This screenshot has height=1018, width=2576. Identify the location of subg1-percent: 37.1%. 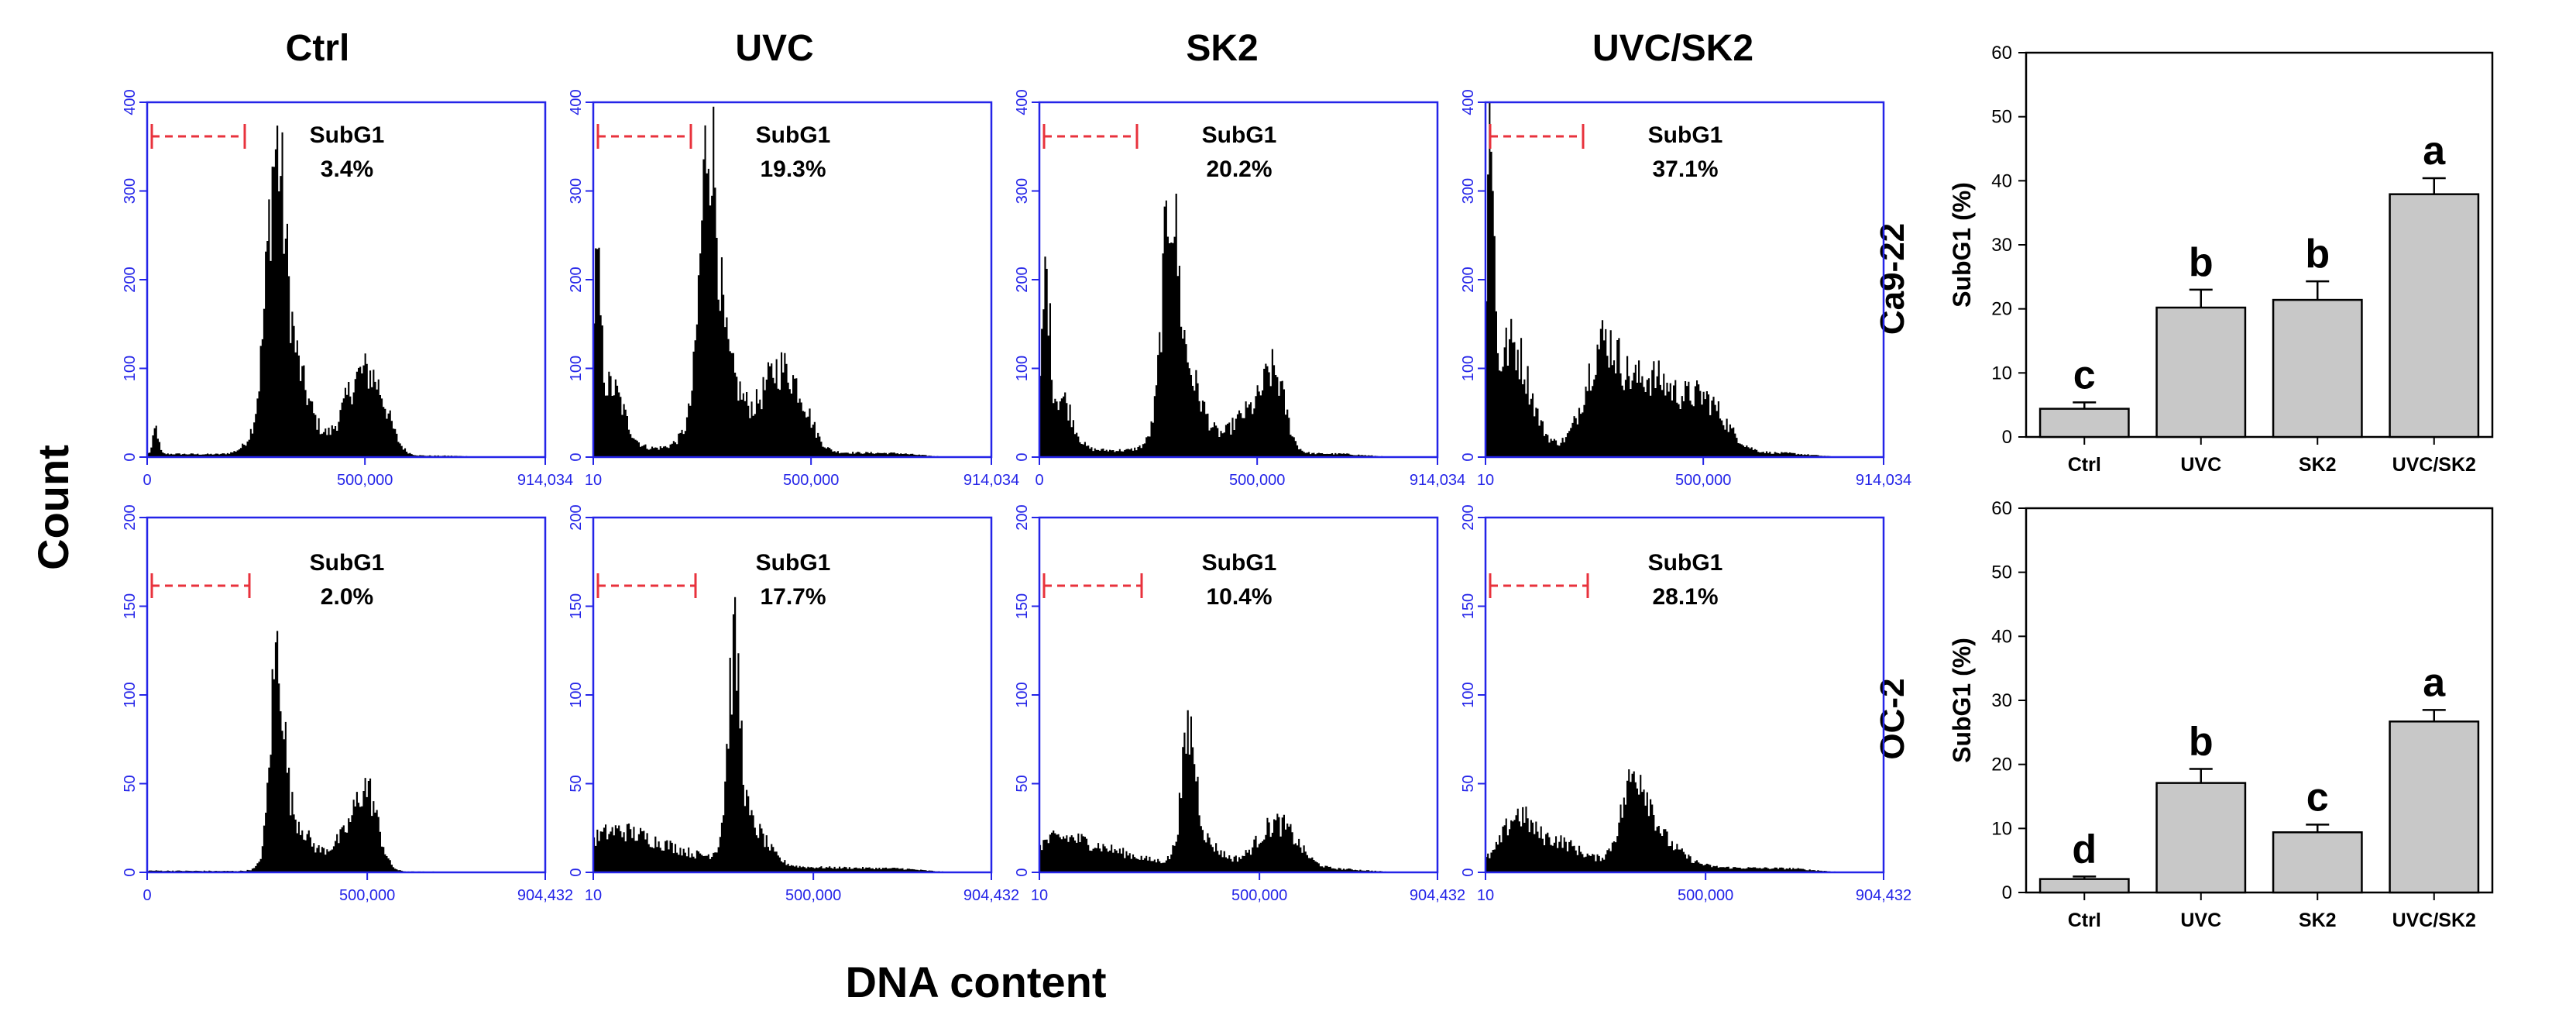
(1685, 169).